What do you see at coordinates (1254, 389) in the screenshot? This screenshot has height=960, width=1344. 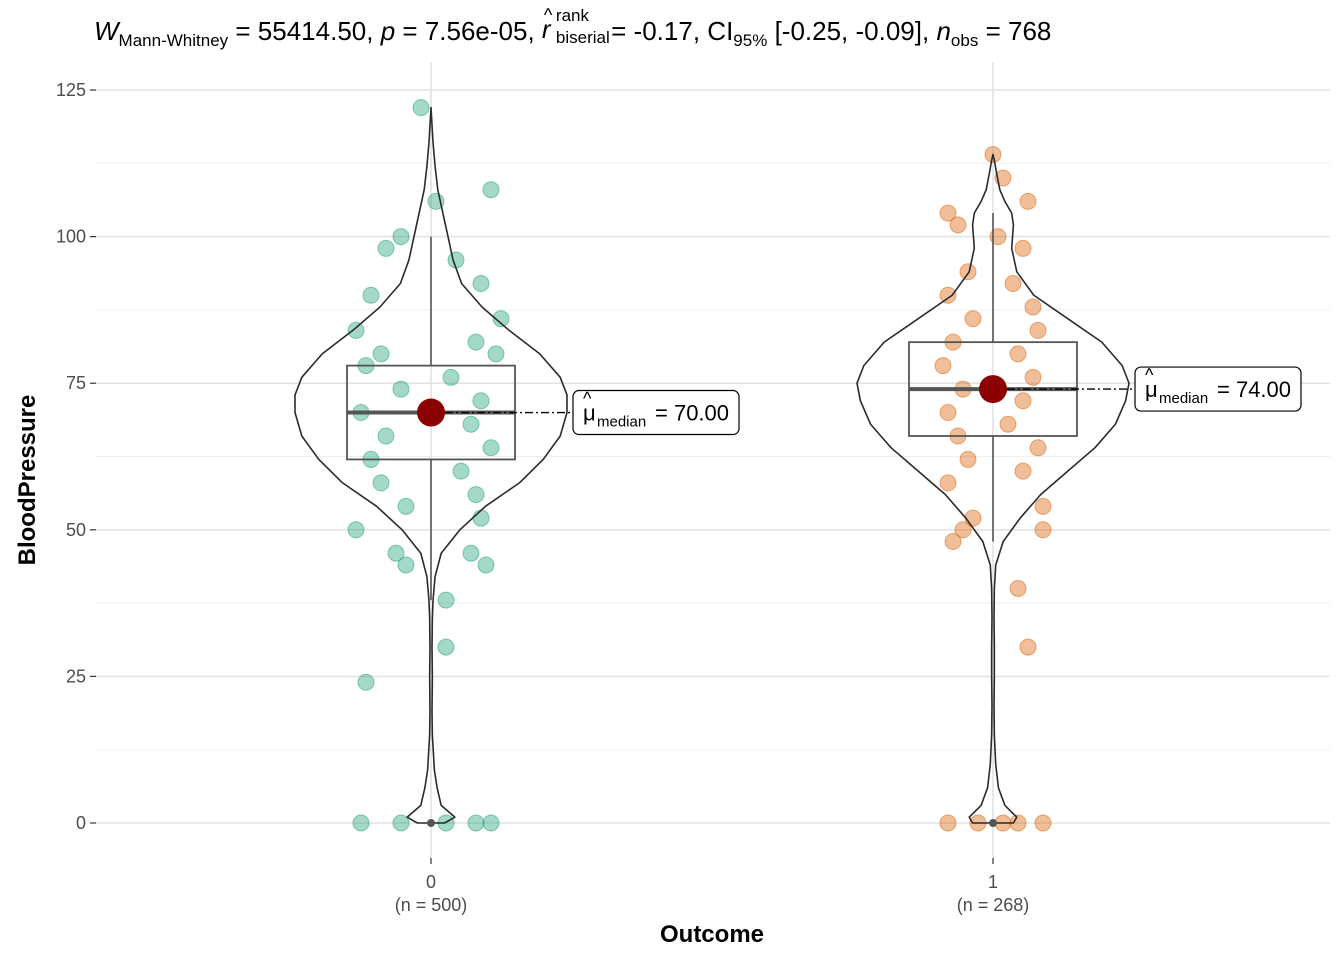 I see `median-label-value: = 74.00` at bounding box center [1254, 389].